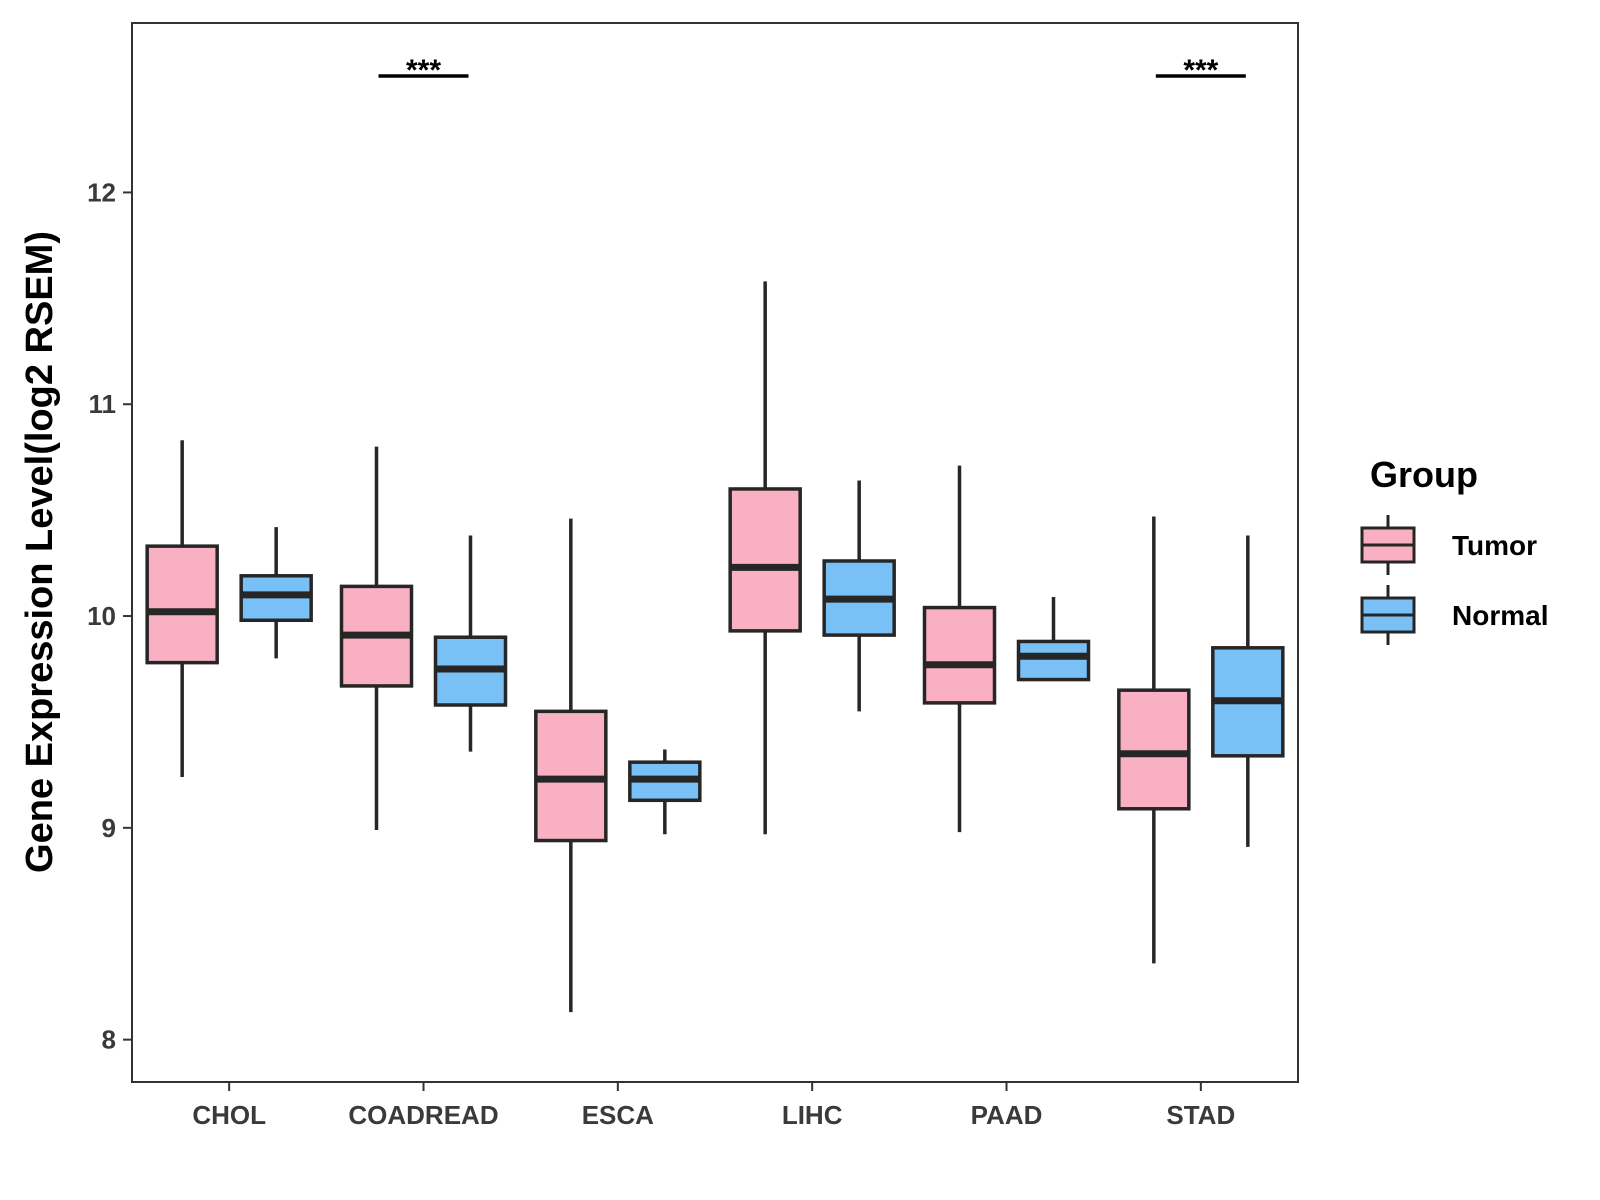  I want to click on box-chol-tumor, so click(182, 604).